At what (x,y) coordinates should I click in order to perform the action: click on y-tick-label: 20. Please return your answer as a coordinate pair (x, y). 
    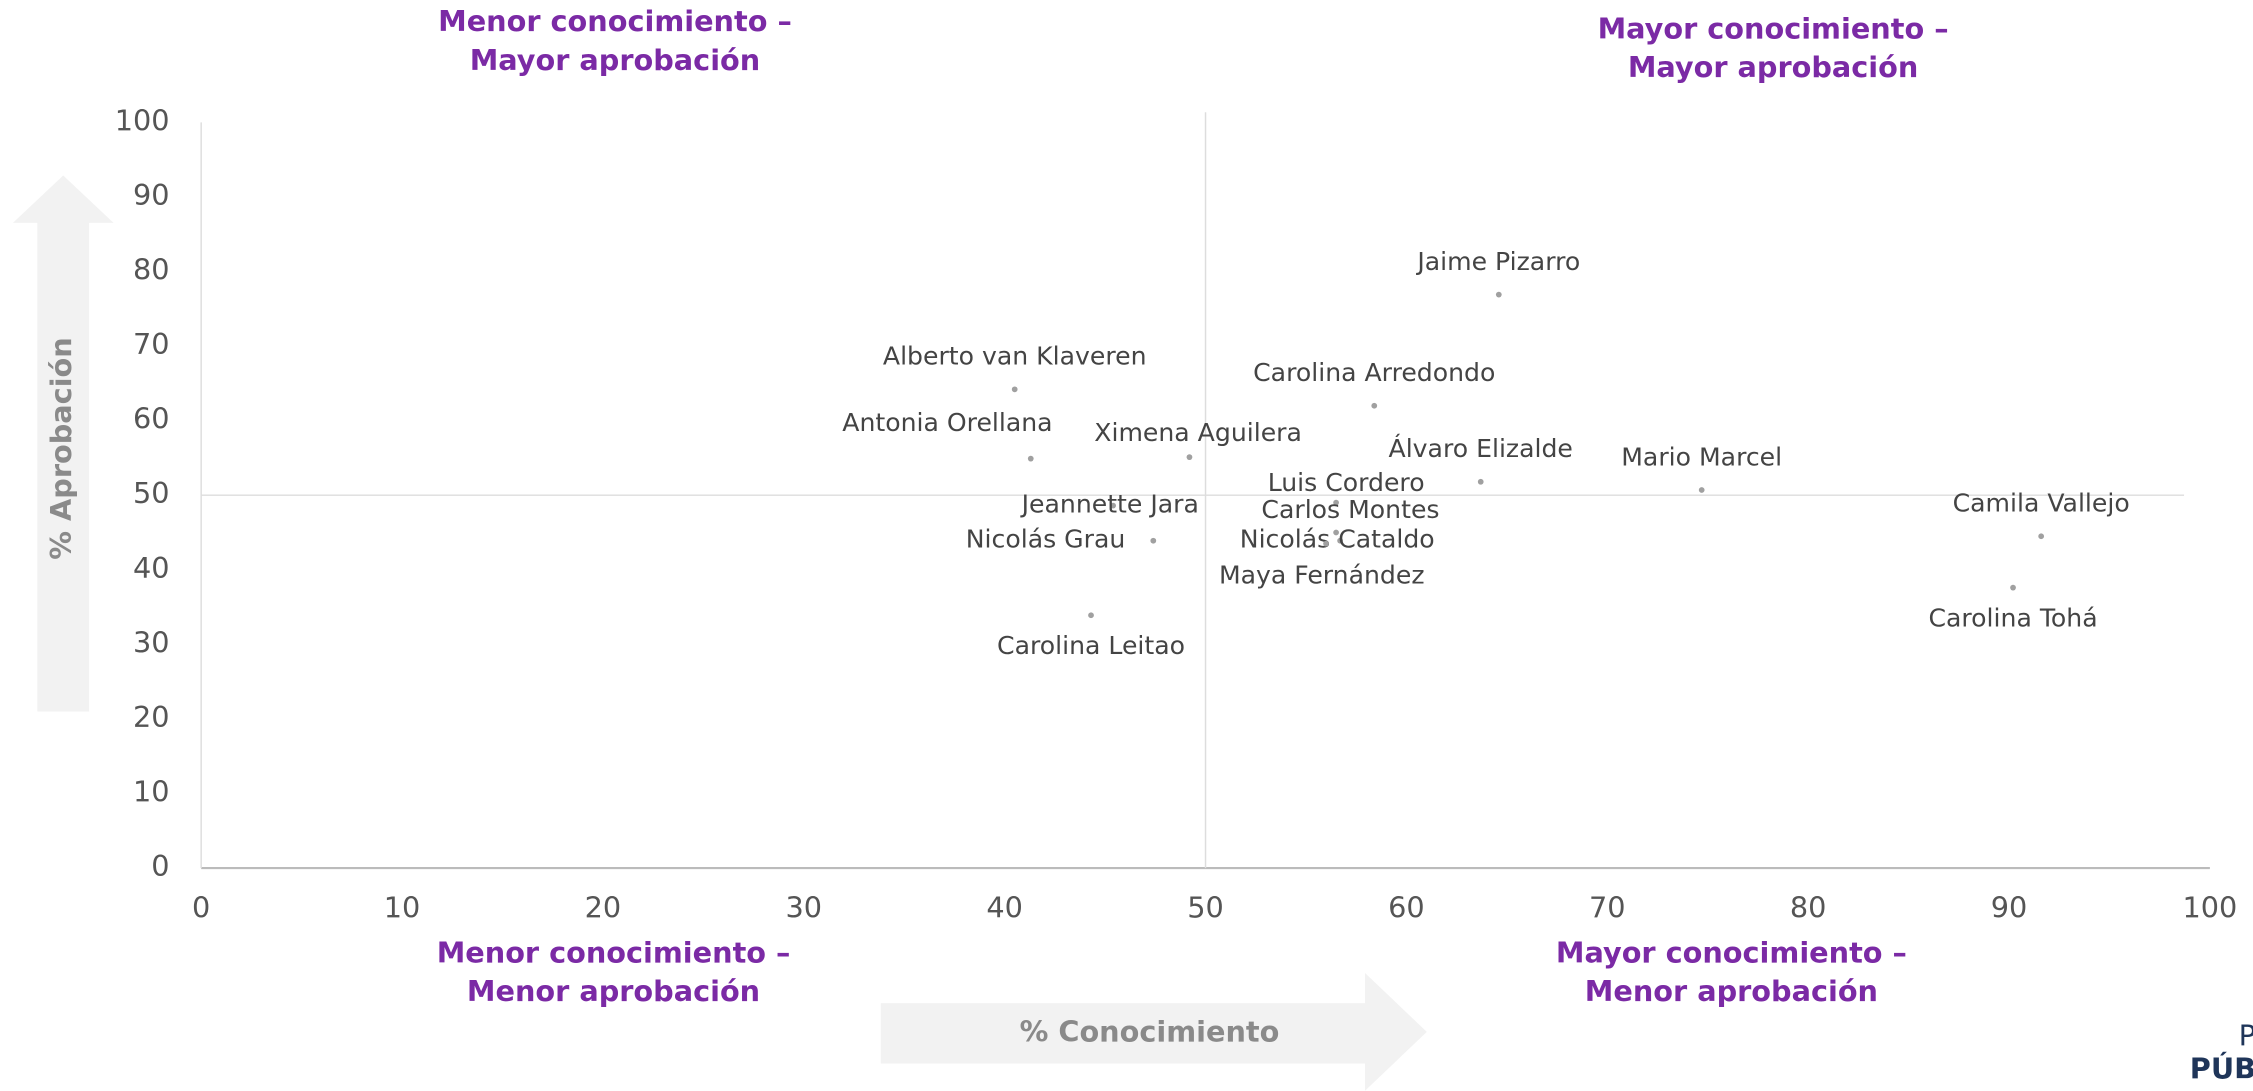
    Looking at the image, I should click on (151, 717).